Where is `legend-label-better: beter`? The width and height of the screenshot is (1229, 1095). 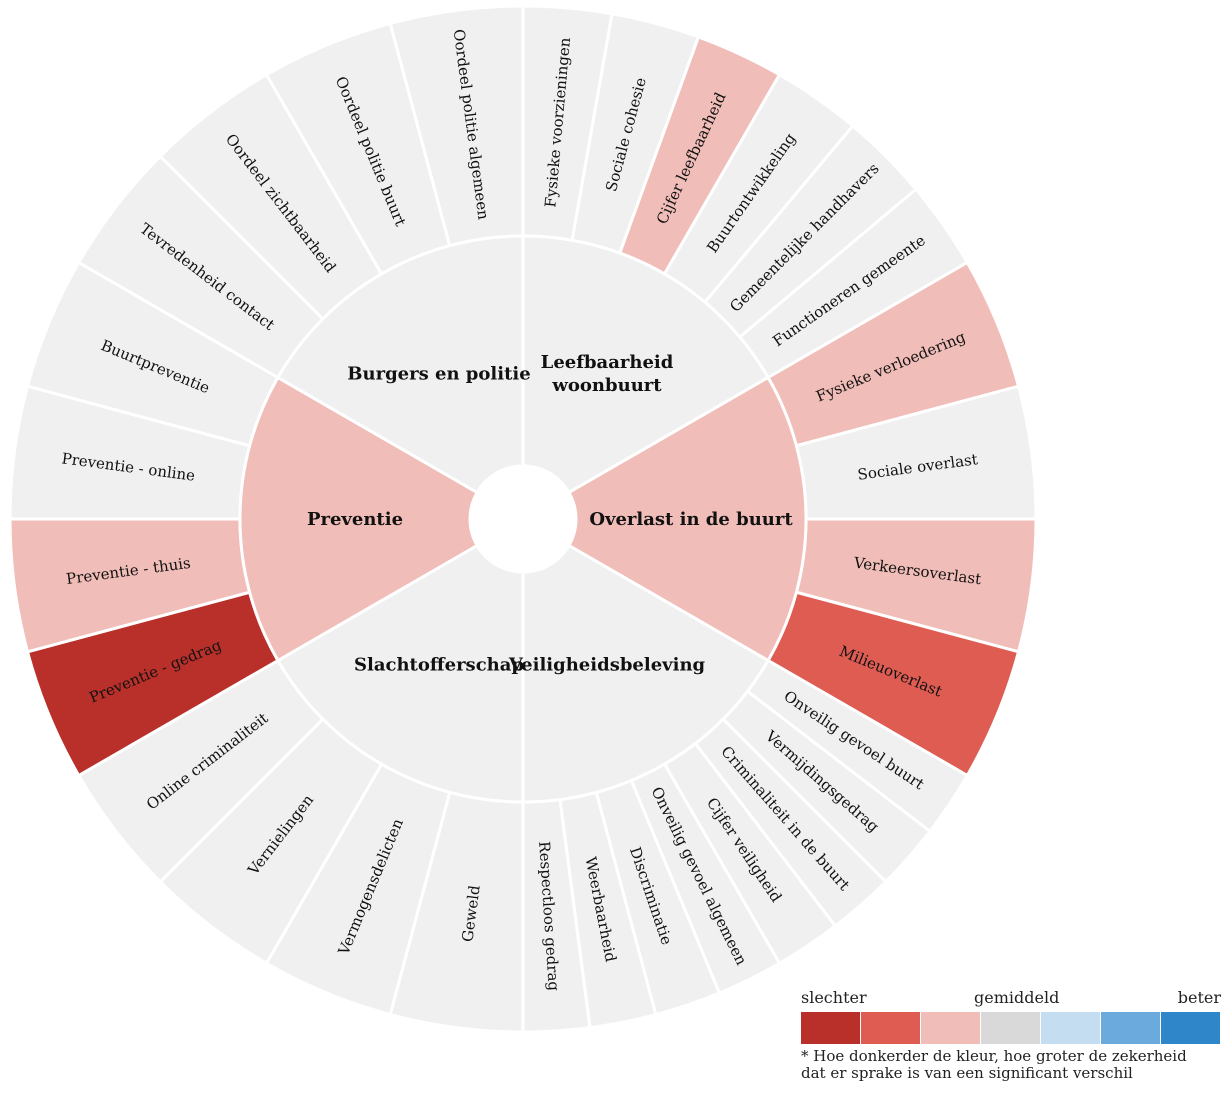
legend-label-better: beter is located at coordinates (1199, 997).